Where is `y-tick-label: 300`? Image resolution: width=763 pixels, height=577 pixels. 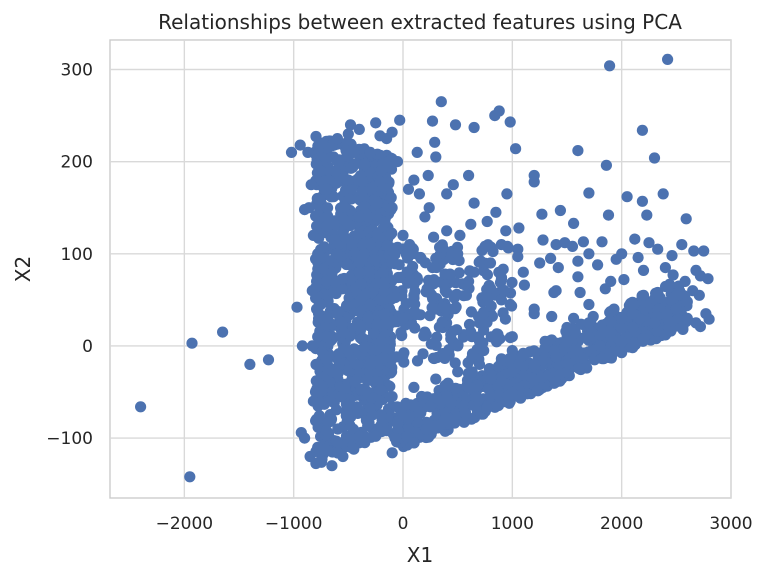 y-tick-label: 300 is located at coordinates (77, 70).